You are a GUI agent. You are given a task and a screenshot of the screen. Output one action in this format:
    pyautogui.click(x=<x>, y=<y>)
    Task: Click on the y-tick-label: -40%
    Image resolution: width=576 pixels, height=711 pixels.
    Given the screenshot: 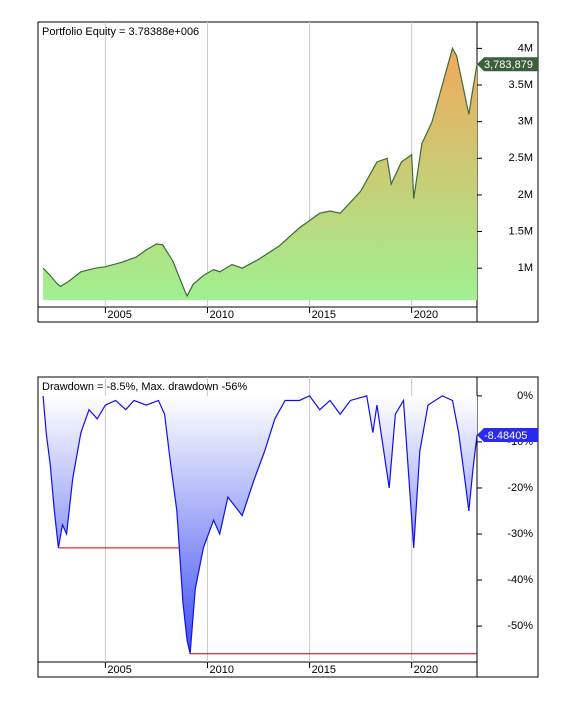 What is the action you would take?
    pyautogui.click(x=520, y=580)
    